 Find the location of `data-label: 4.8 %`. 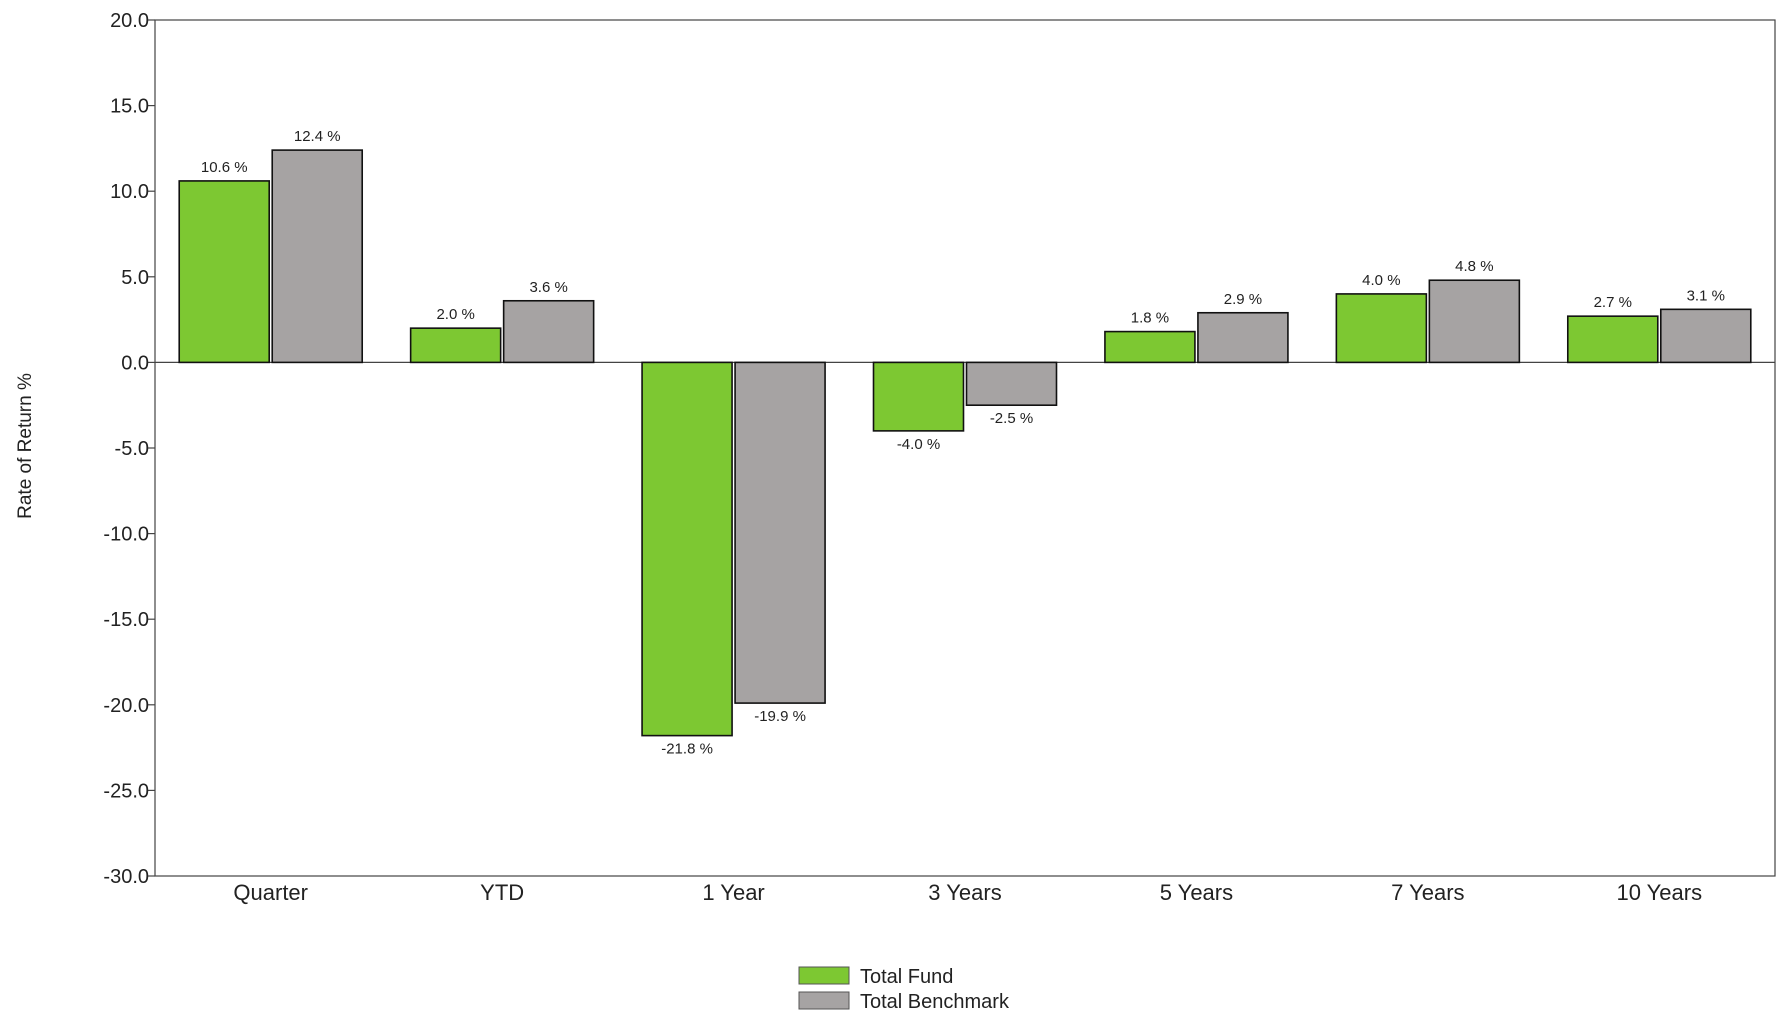

data-label: 4.8 % is located at coordinates (1474, 266).